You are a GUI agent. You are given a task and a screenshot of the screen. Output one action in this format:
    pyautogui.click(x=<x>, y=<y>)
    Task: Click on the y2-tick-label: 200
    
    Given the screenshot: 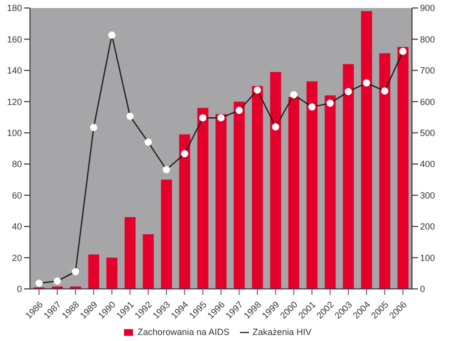 What is the action you would take?
    pyautogui.click(x=428, y=227)
    